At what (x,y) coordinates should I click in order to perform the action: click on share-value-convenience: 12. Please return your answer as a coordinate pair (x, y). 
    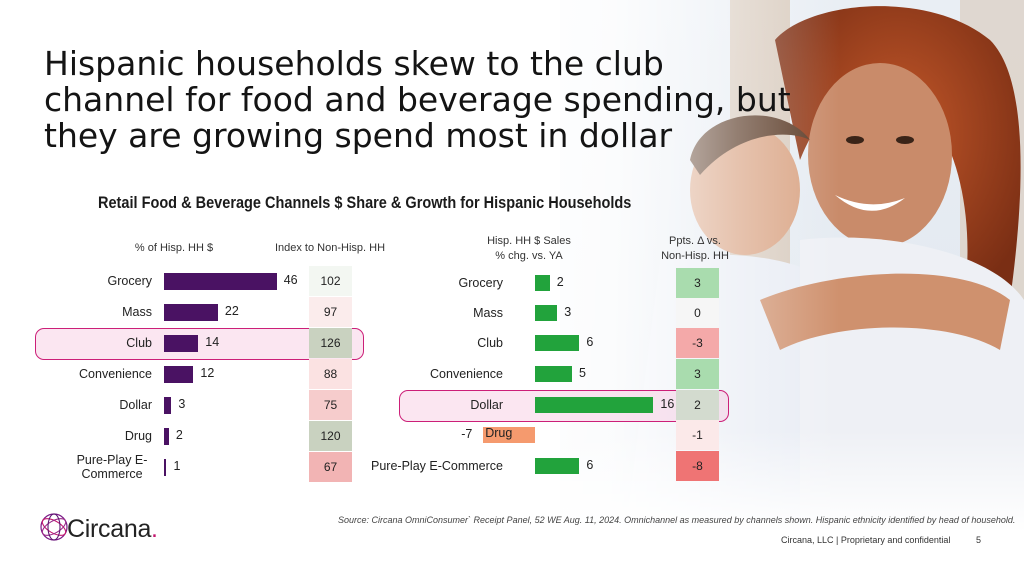
    Looking at the image, I should click on (207, 373).